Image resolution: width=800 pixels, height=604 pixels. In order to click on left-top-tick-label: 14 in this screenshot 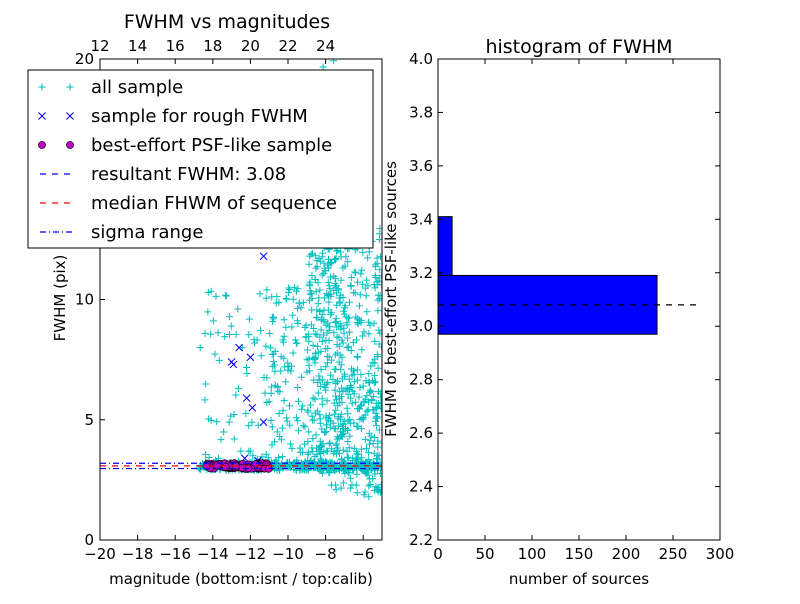, I will do `click(137, 46)`.